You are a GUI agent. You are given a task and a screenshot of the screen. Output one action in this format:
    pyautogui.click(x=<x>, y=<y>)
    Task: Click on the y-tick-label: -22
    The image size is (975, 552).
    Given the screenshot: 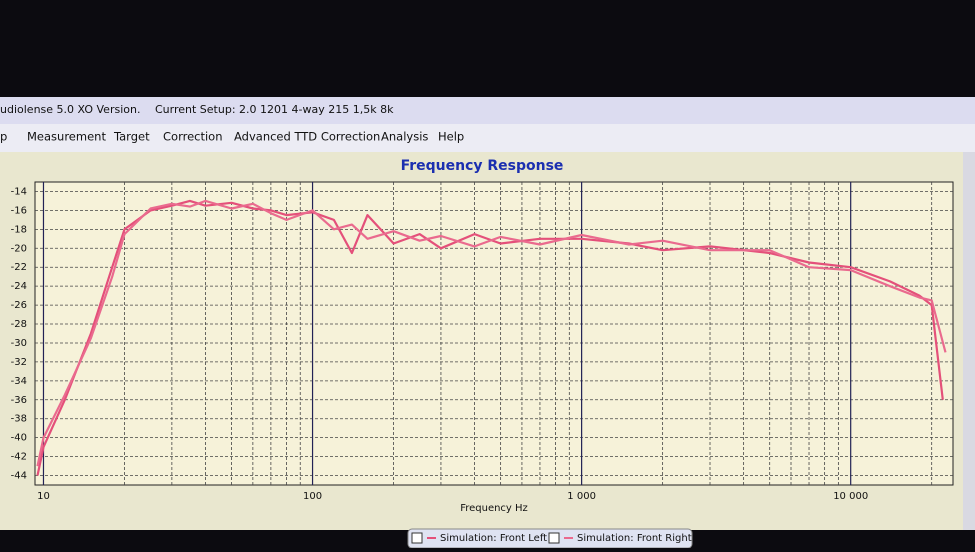 What is the action you would take?
    pyautogui.click(x=19, y=267)
    